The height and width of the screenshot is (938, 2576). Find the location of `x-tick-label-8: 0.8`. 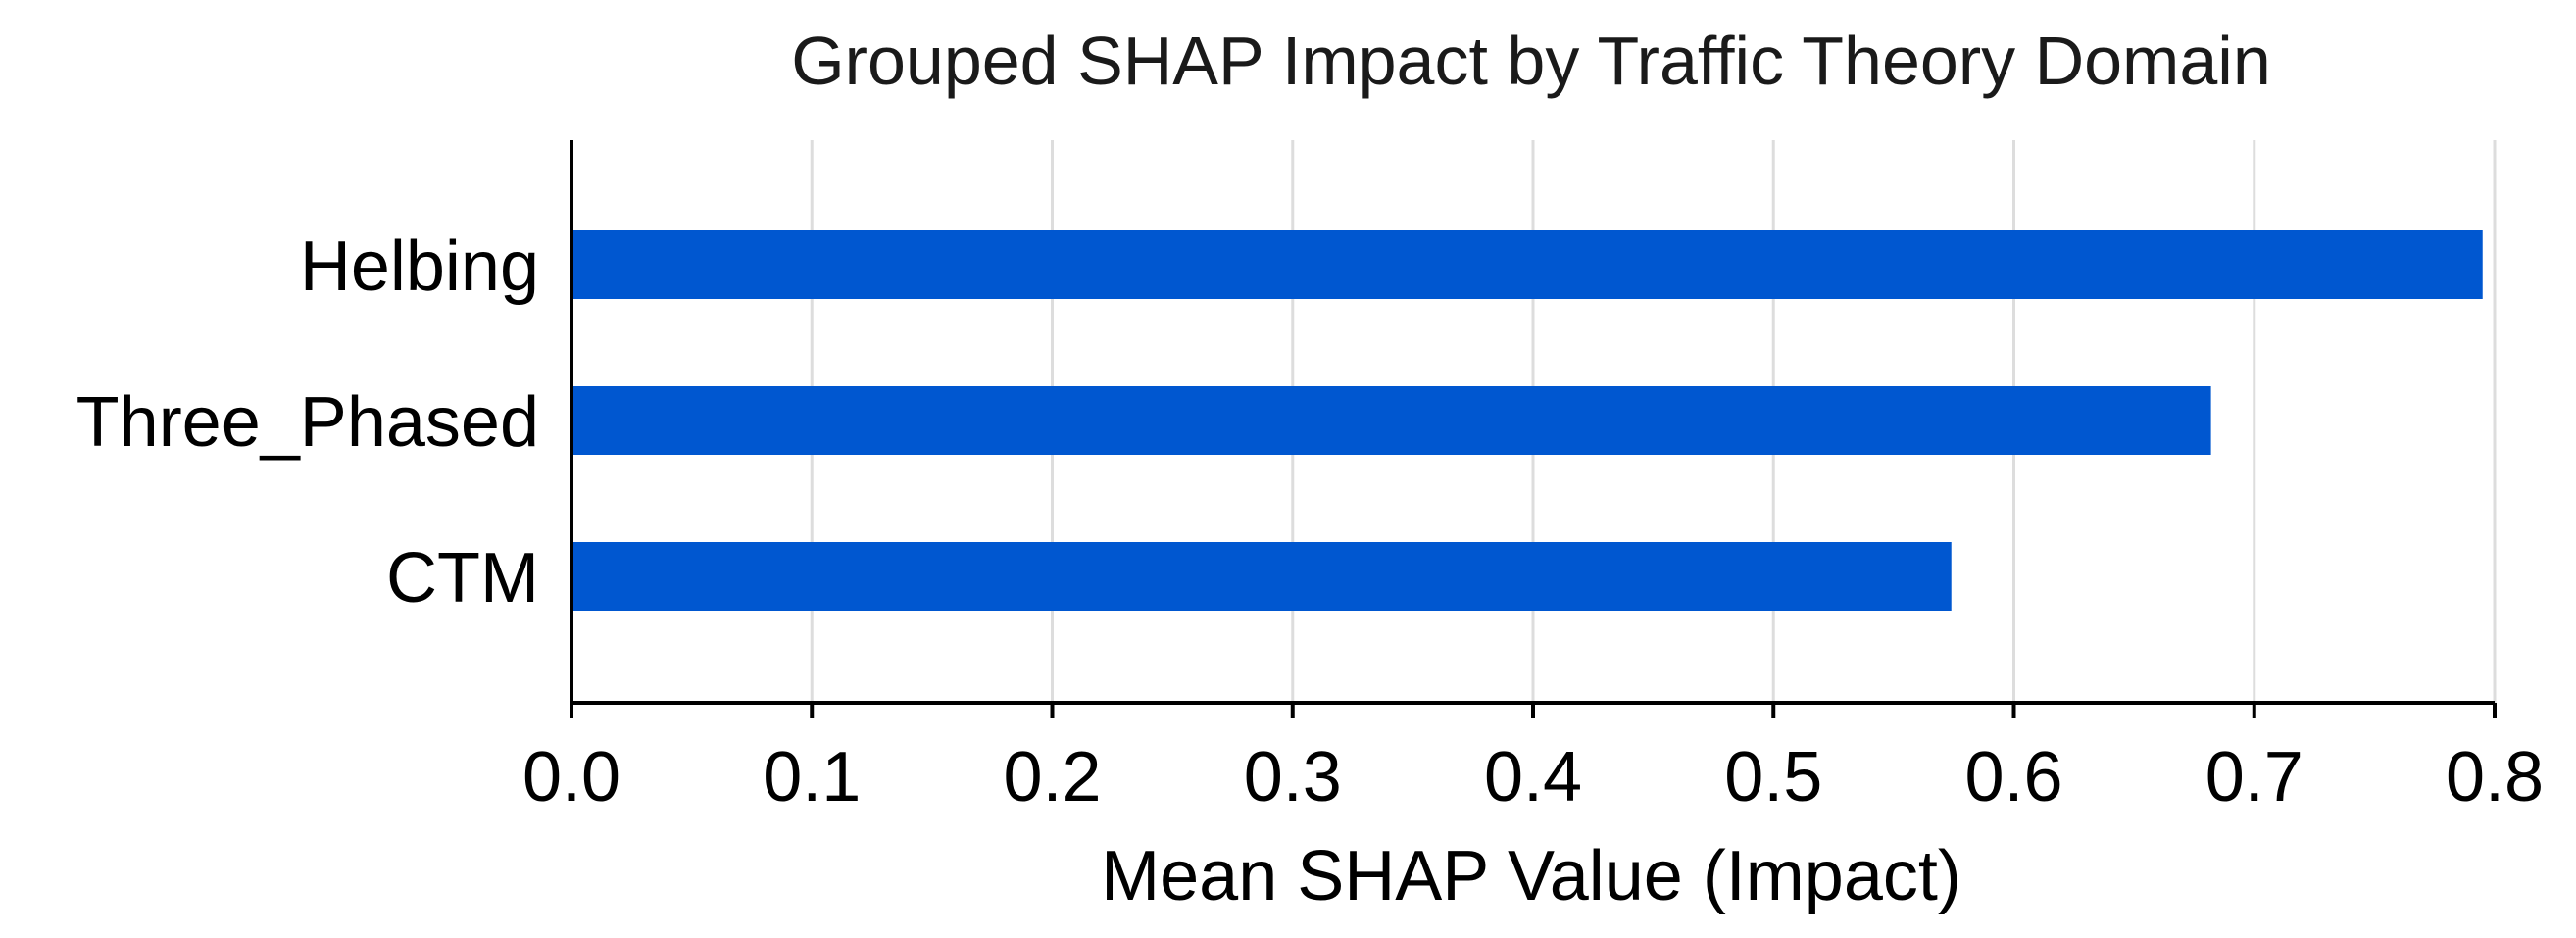

x-tick-label-8: 0.8 is located at coordinates (2495, 777).